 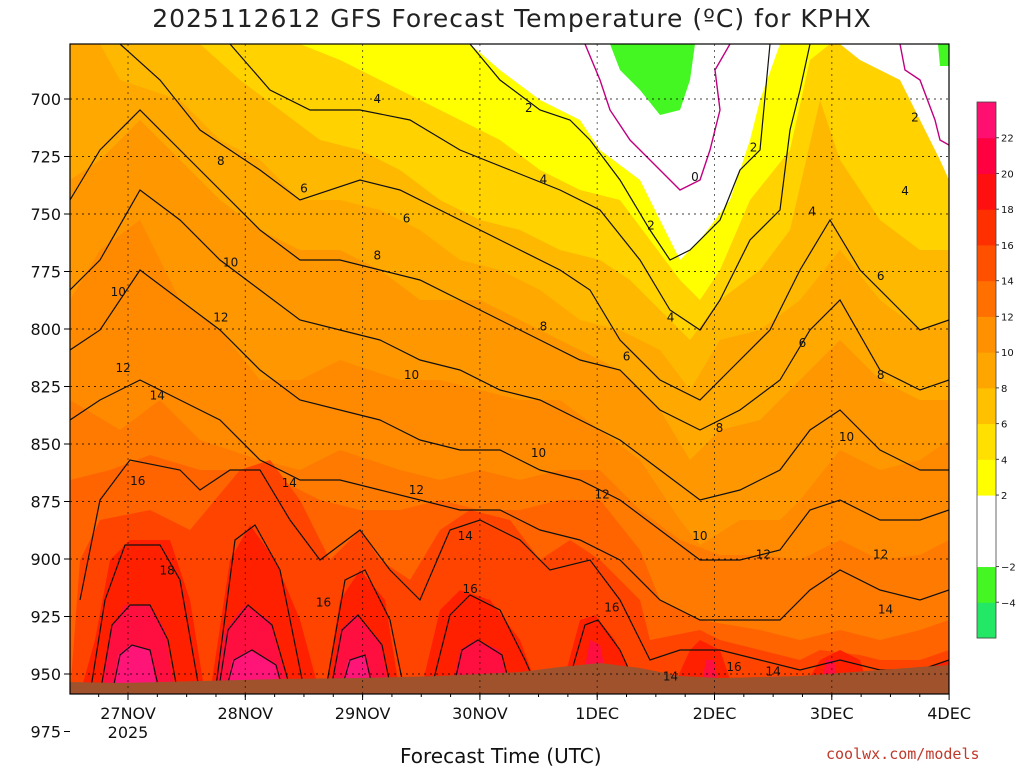 What do you see at coordinates (894, 112) in the screenshot?
I see `band-tr-white` at bounding box center [894, 112].